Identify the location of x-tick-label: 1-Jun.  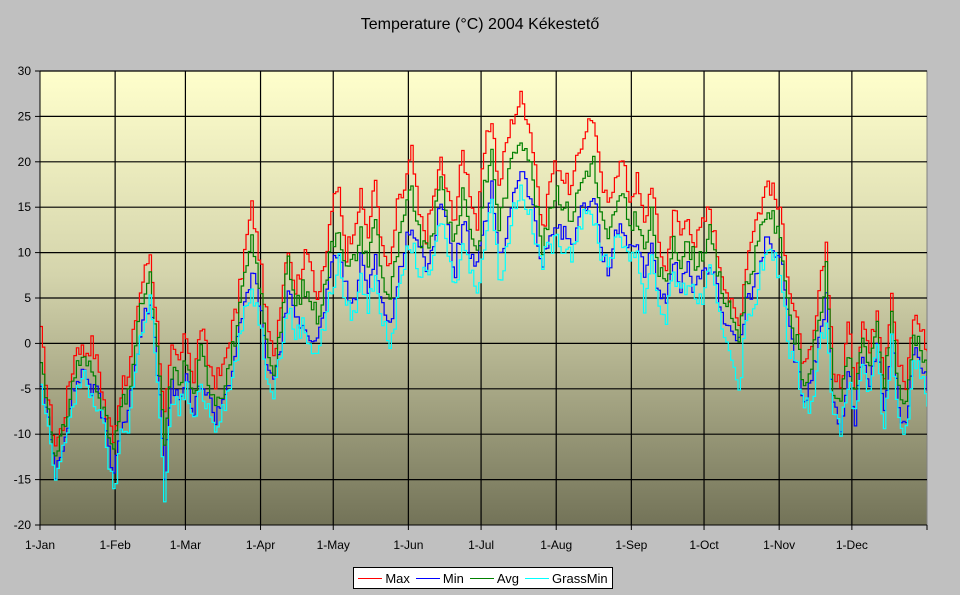
(408, 545).